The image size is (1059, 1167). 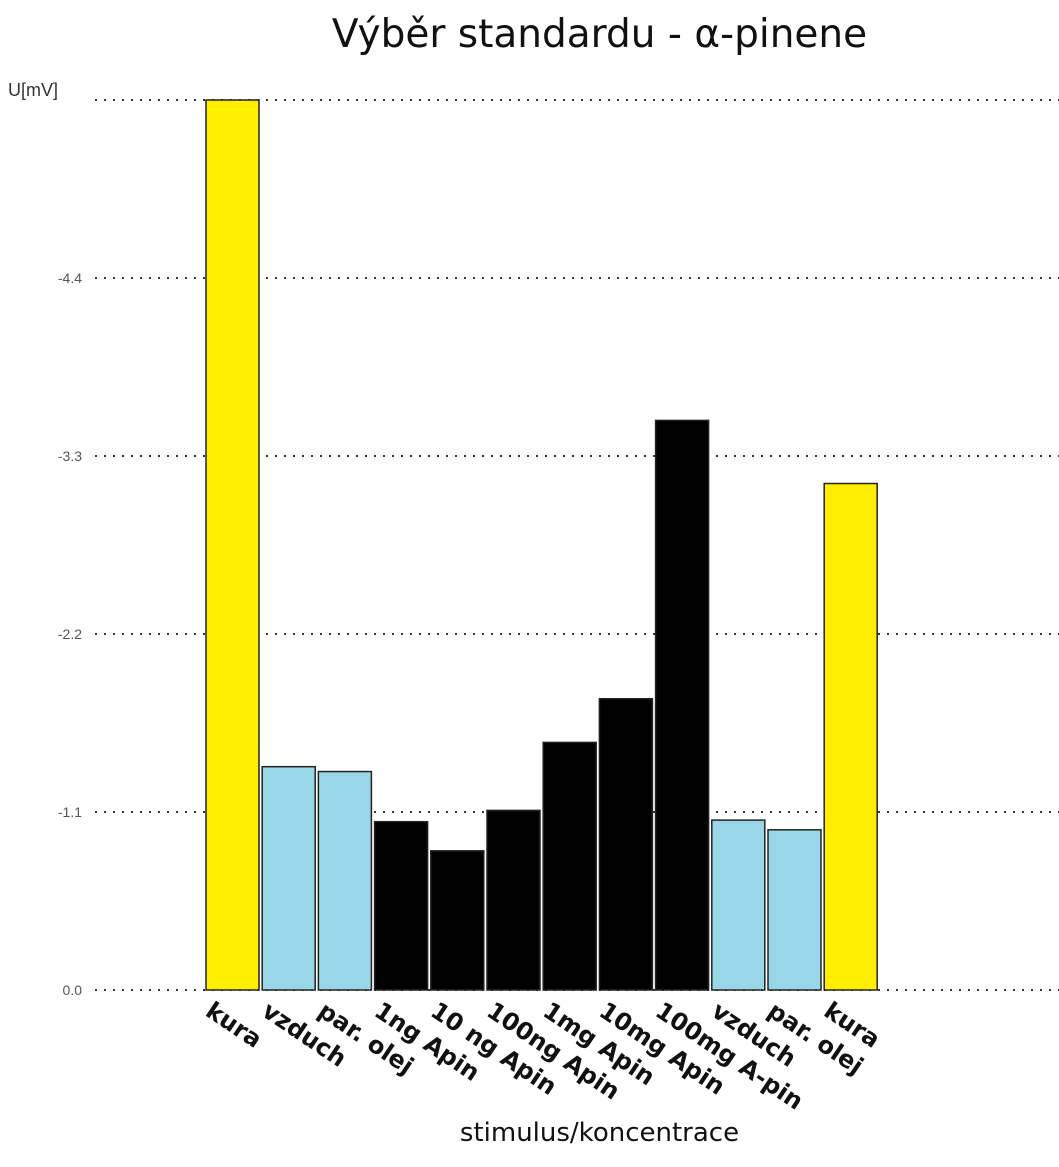 What do you see at coordinates (70, 812) in the screenshot?
I see `y-tick-label: -1.1` at bounding box center [70, 812].